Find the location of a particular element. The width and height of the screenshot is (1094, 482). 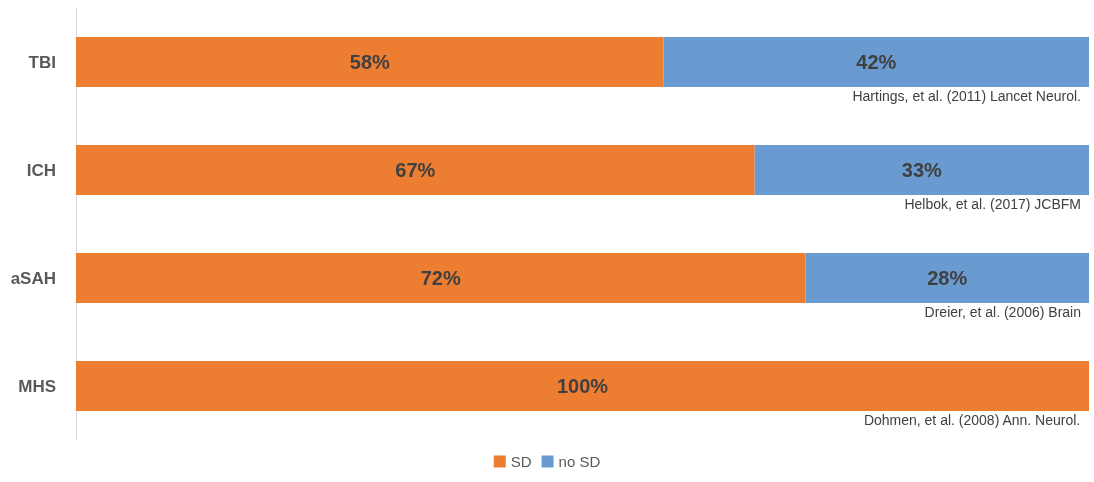

y-tick-label: ICH is located at coordinates (41, 170).